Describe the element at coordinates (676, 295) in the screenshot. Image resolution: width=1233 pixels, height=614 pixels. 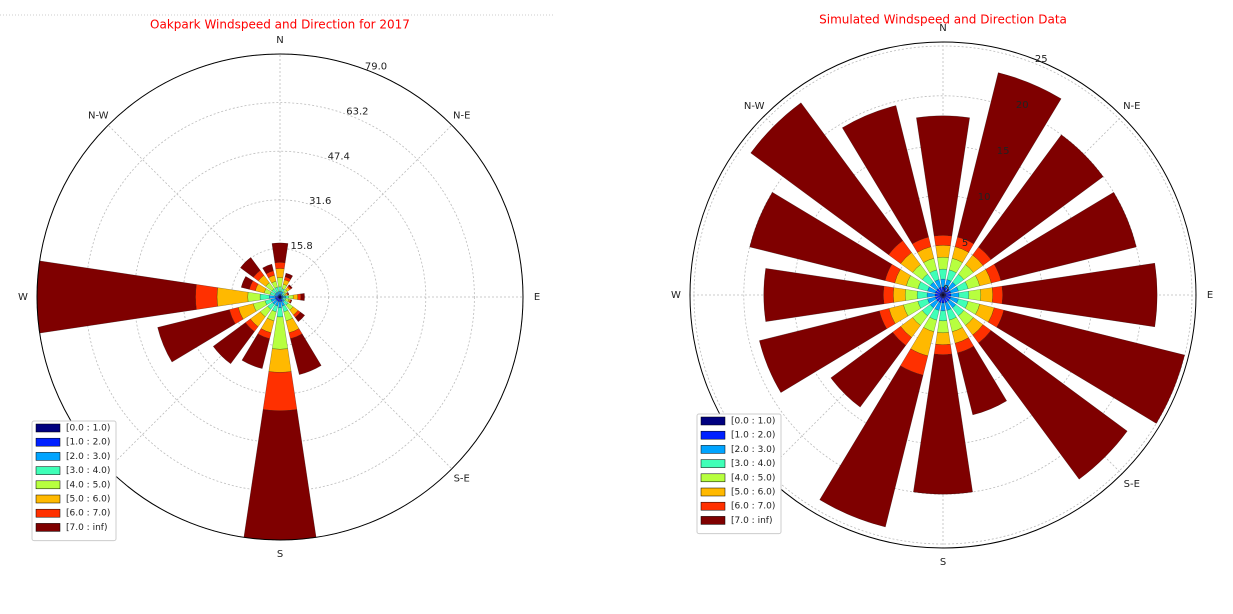
I see `direction-label: W` at that location.